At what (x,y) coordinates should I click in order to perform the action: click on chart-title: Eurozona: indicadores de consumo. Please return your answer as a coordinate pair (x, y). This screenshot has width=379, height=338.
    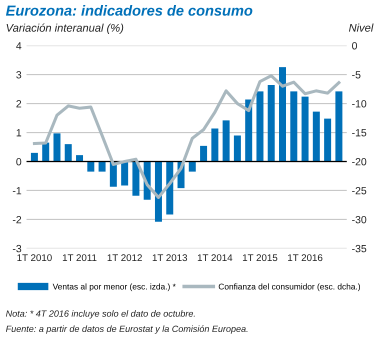
    Looking at the image, I should click on (129, 10).